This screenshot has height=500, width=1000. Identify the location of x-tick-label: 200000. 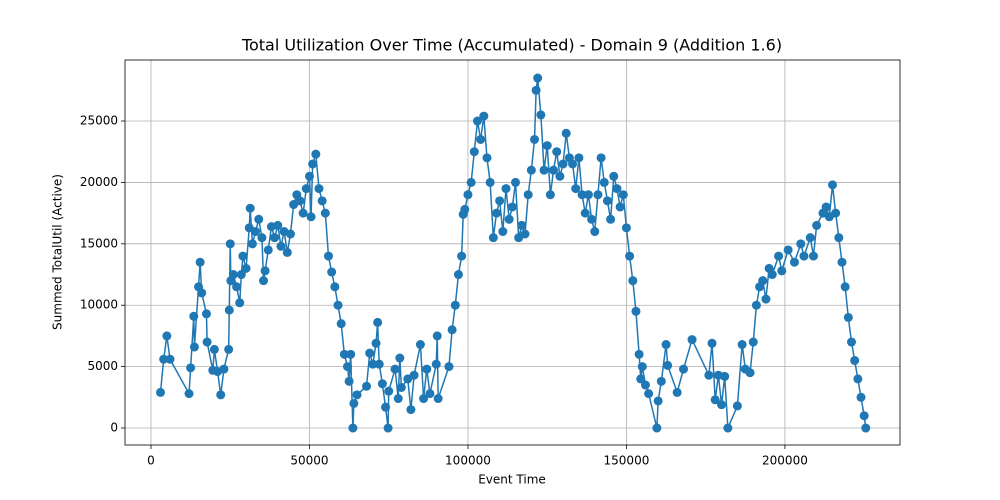
(785, 461).